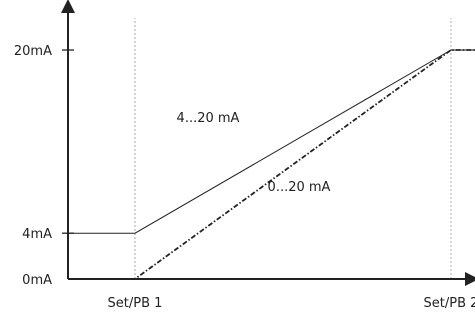 The width and height of the screenshot is (475, 322). Describe the element at coordinates (37, 234) in the screenshot. I see `y-tick-label-1: 4mA` at that location.